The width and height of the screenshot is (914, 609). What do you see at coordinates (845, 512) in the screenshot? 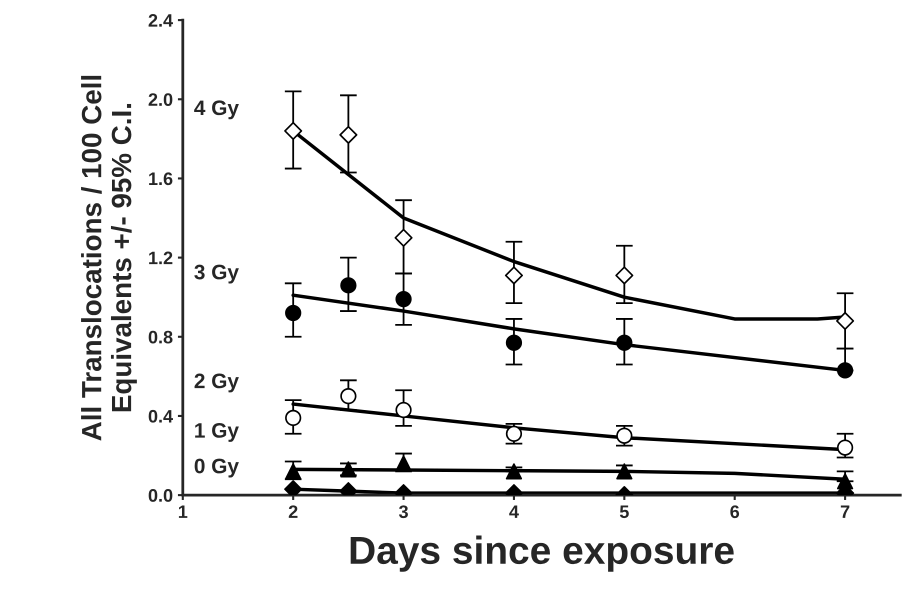
I see `x-tick-label: 7` at bounding box center [845, 512].